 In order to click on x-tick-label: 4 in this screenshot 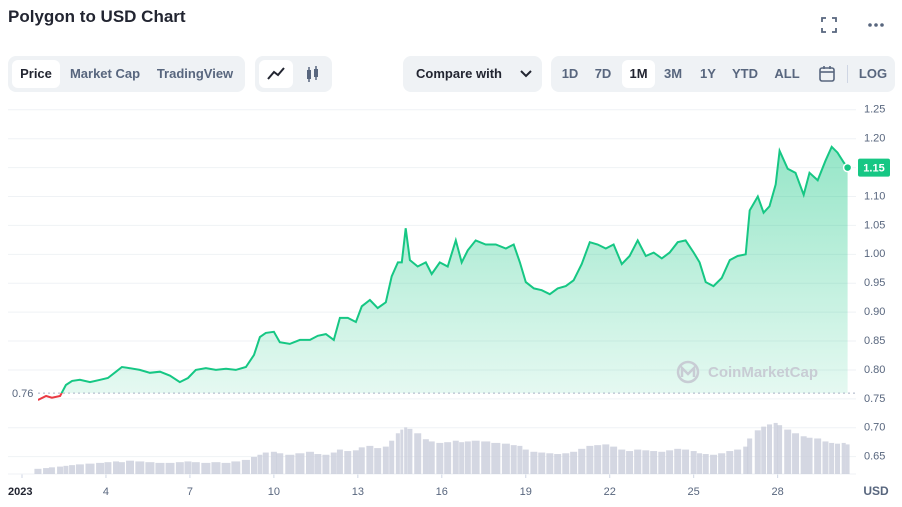, I will do `click(106, 492)`.